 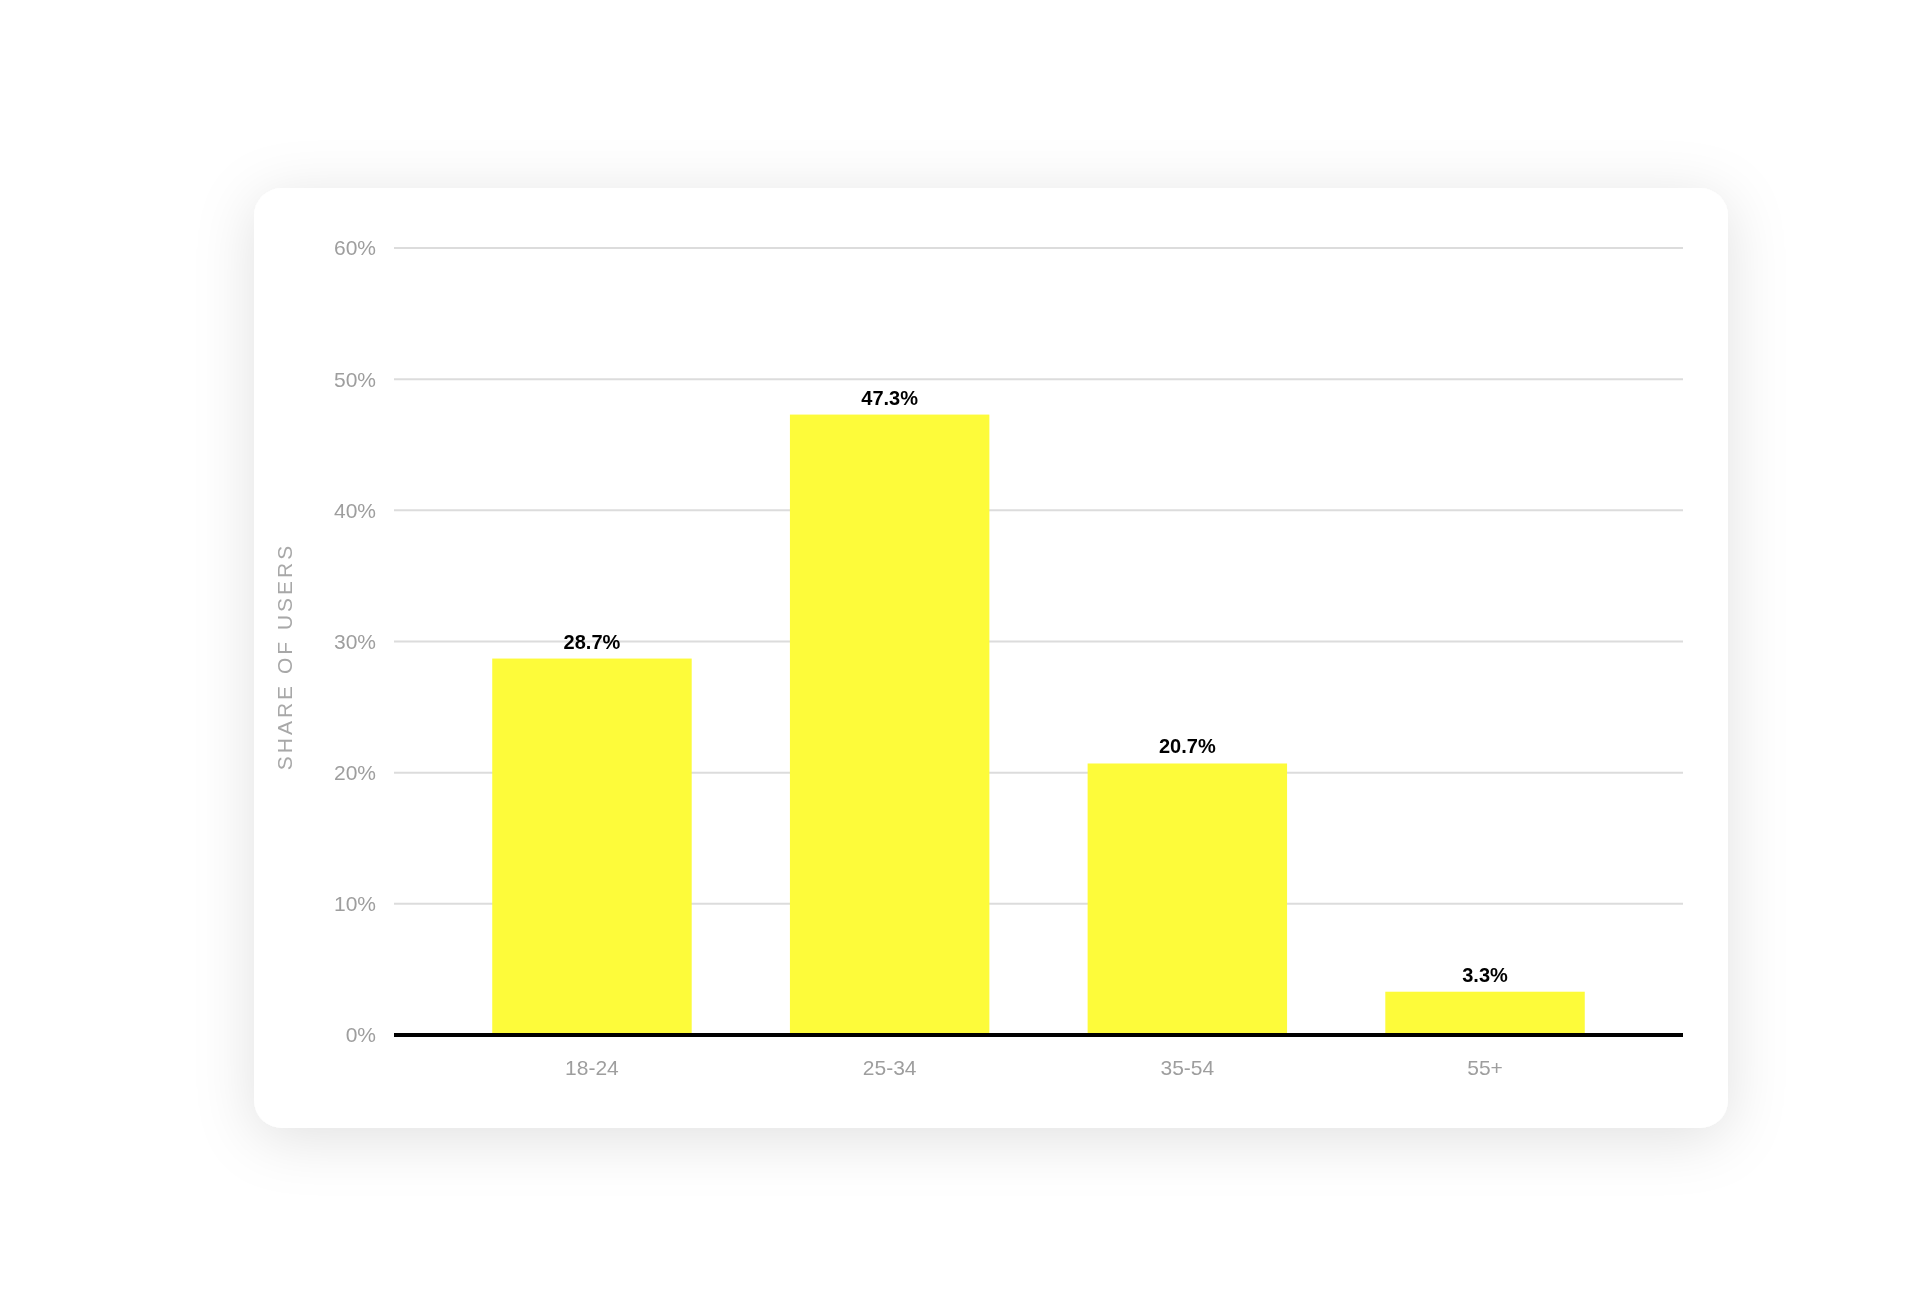 I want to click on y-tick-label: 30%, so click(x=354, y=641).